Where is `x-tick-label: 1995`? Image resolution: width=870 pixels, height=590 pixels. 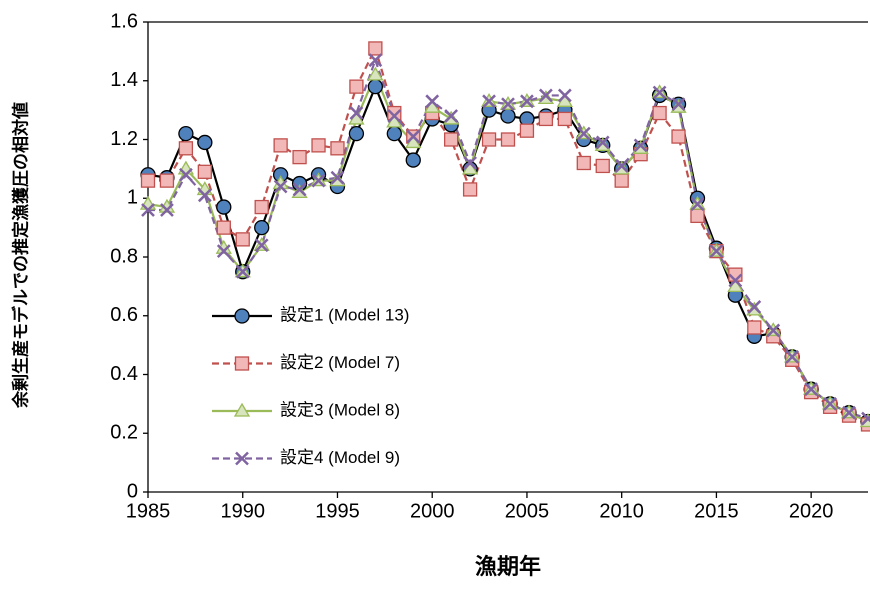
x-tick-label: 1995 is located at coordinates (337, 511).